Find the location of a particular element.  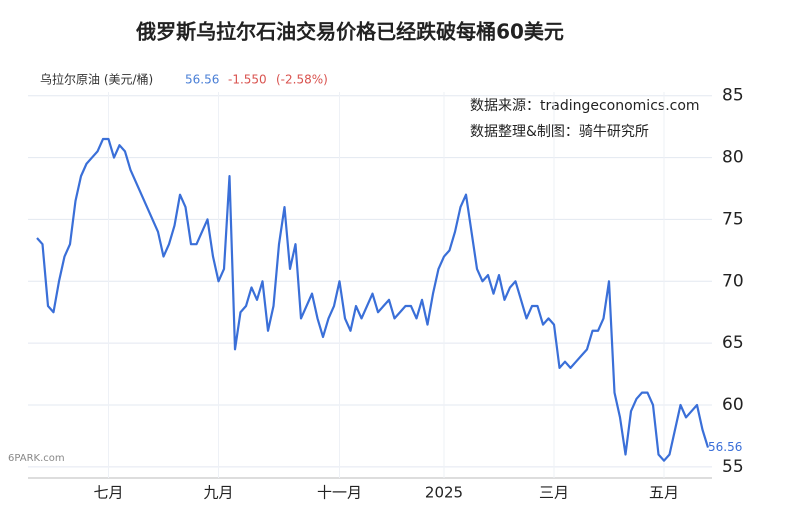

y-tick-label: 80 is located at coordinates (733, 158).